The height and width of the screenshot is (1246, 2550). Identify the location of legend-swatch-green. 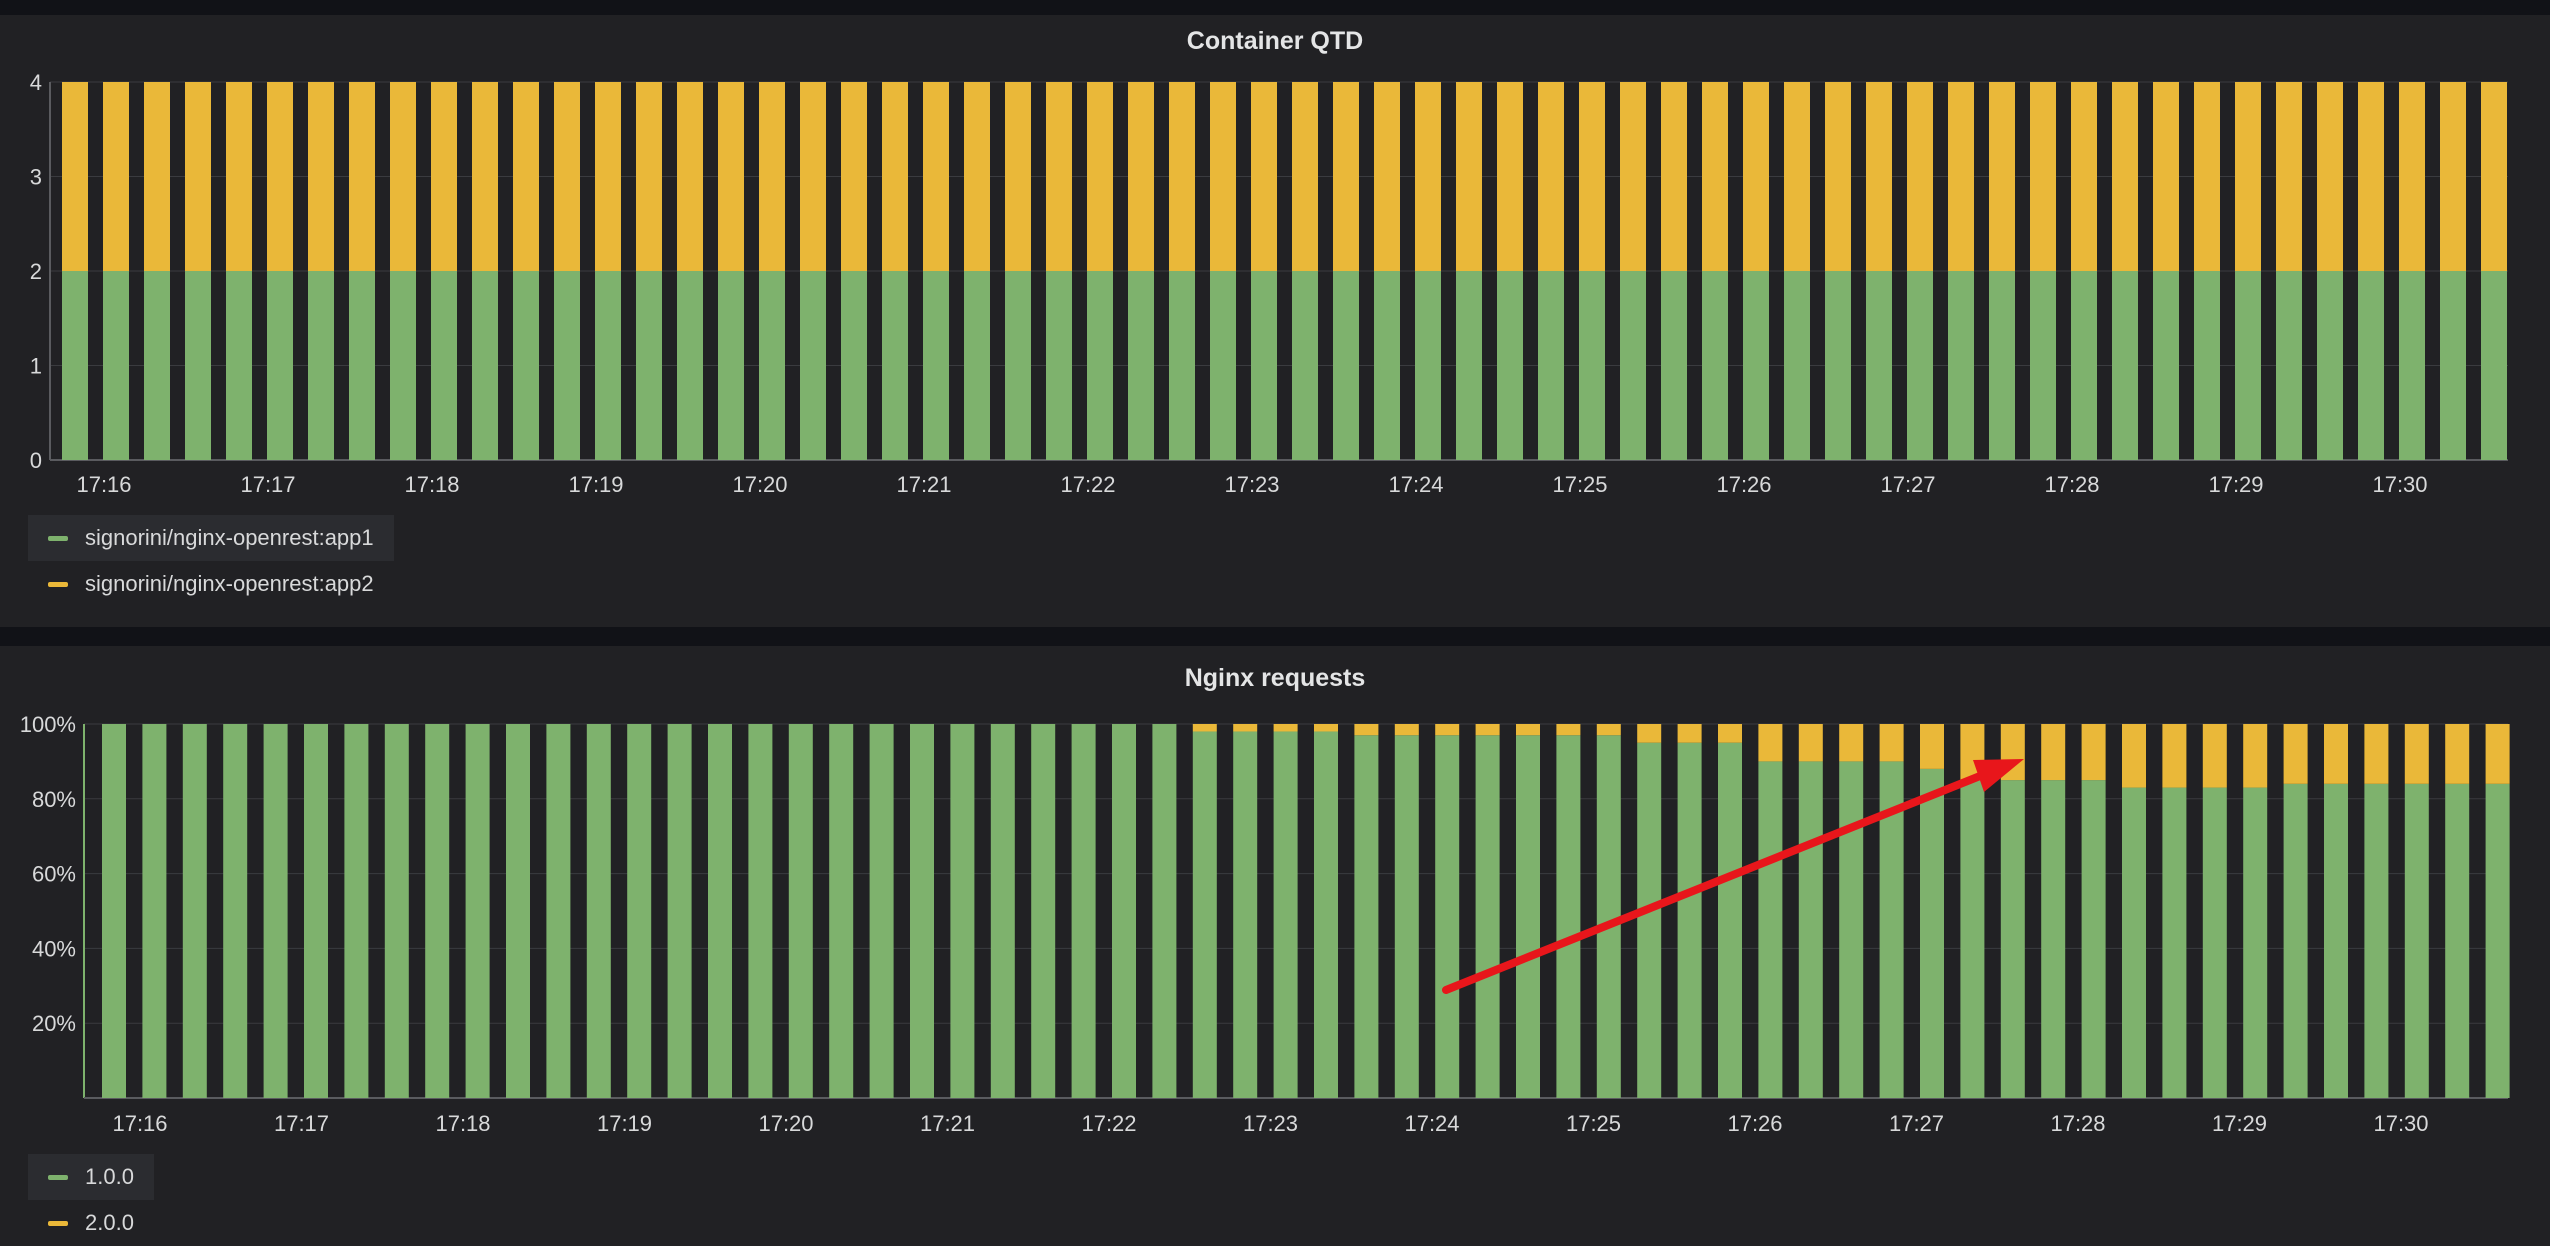
(58, 1177).